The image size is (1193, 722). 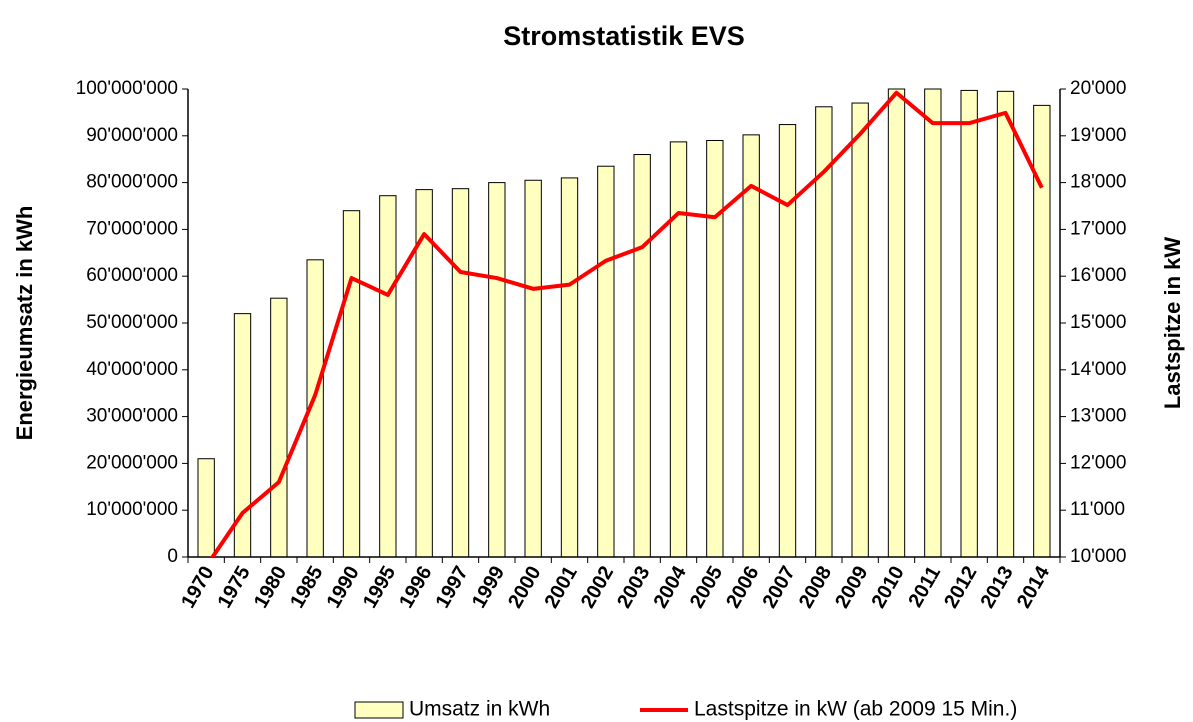 I want to click on y2-tick-label: 10'000, so click(x=1098, y=556).